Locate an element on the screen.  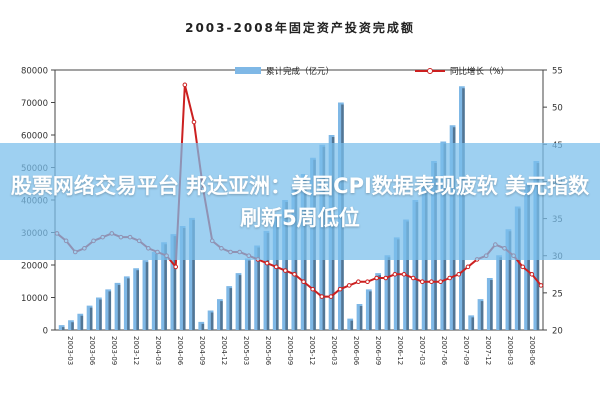
y-right-tick-label: 55 is located at coordinates (557, 72).